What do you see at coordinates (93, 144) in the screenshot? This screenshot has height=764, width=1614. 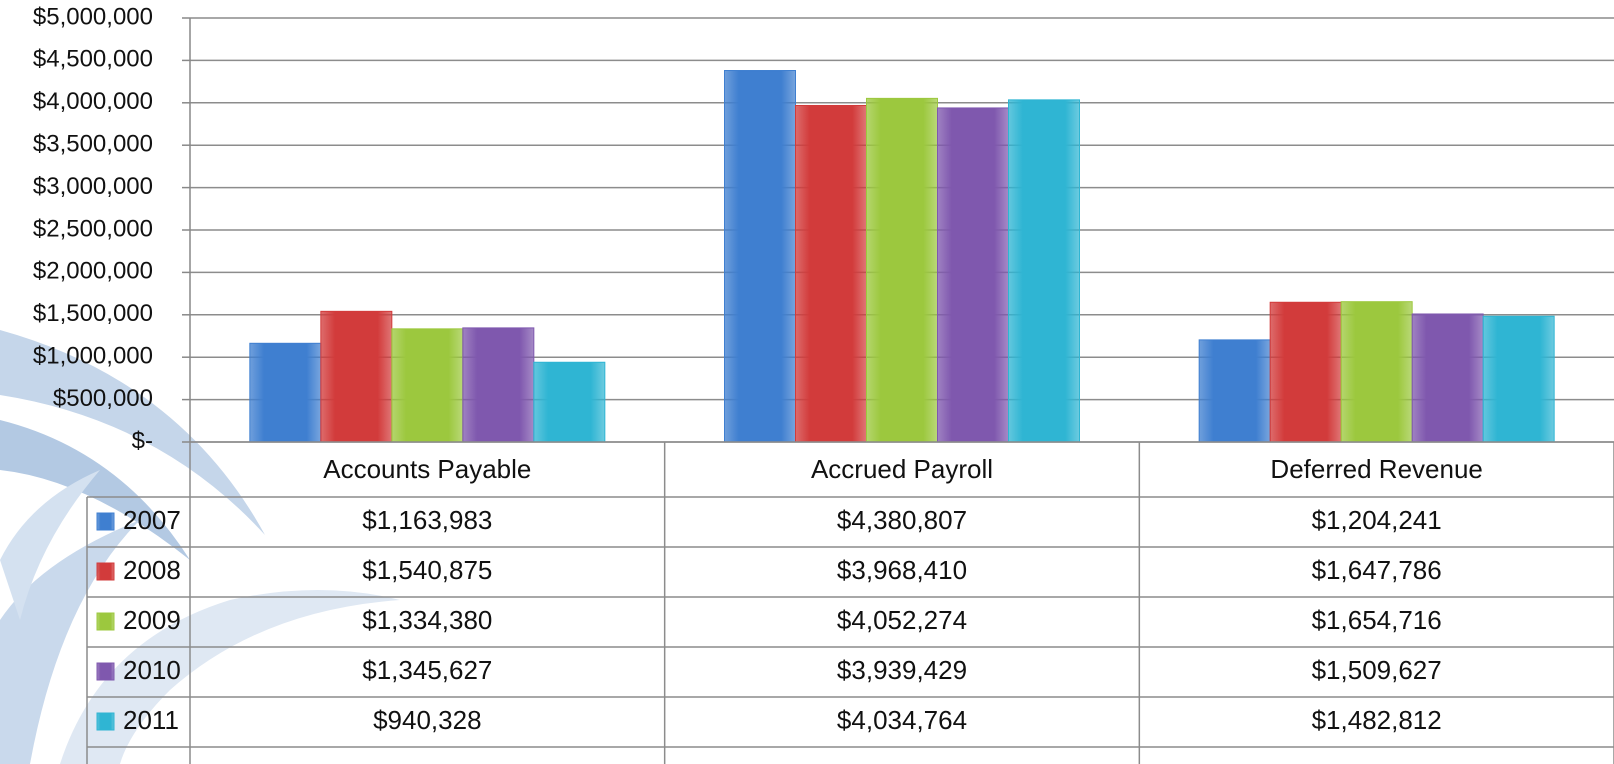 I see `y-tick-label: $3,500,000` at bounding box center [93, 144].